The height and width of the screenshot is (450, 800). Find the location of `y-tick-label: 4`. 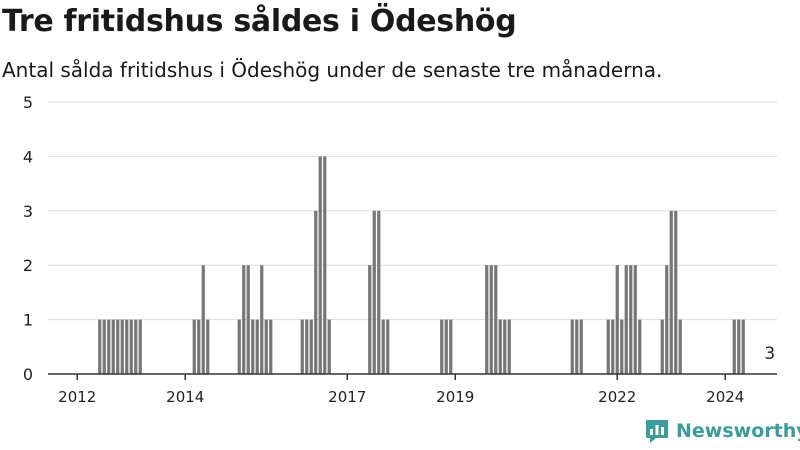

y-tick-label: 4 is located at coordinates (28, 156).